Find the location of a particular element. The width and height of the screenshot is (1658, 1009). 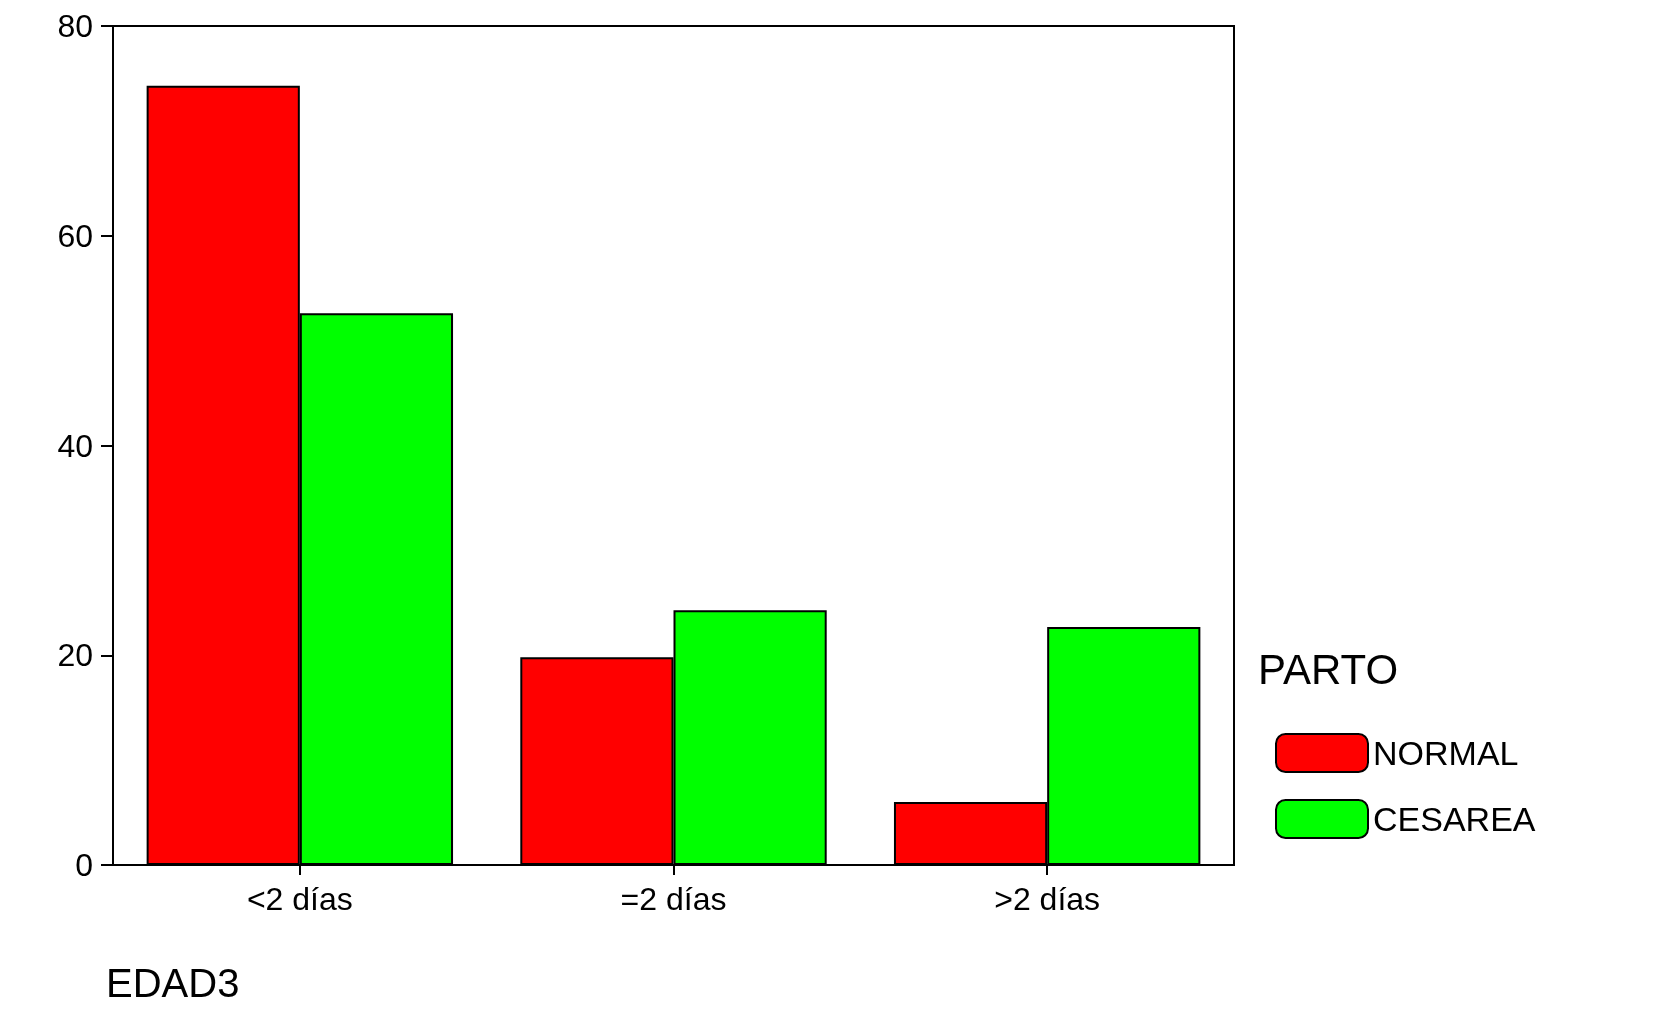

x-tick-label: =2 días is located at coordinates (673, 899).